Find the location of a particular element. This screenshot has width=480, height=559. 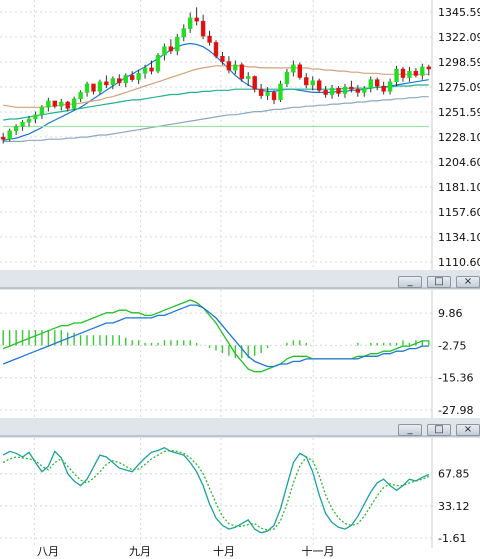

price-tick-label: 1134.10 is located at coordinates (459, 237).